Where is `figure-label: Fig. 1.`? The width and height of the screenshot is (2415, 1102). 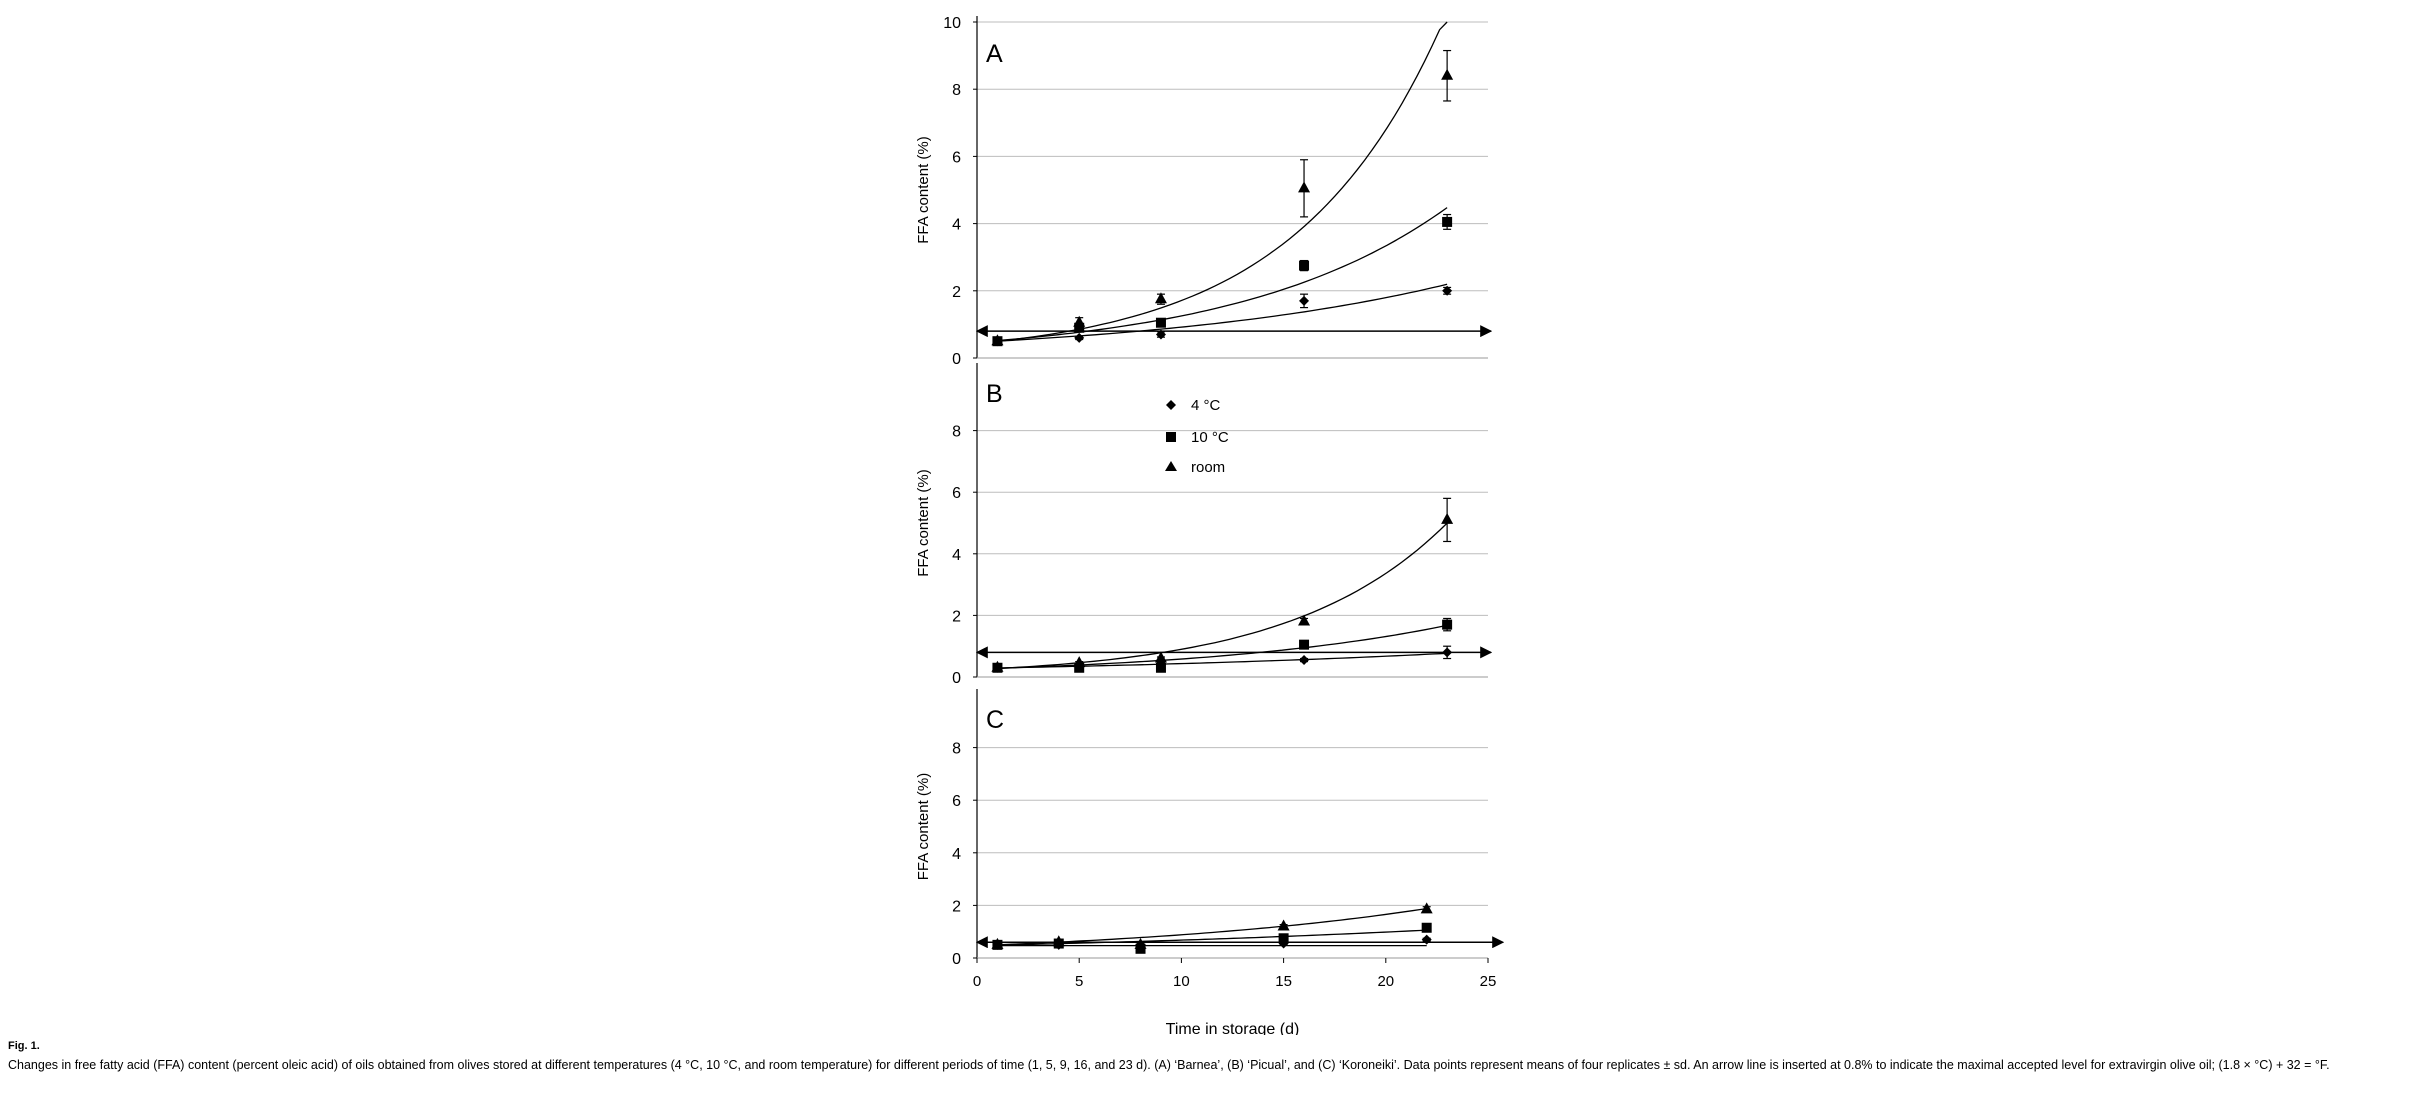
figure-label: Fig. 1. is located at coordinates (24, 1046).